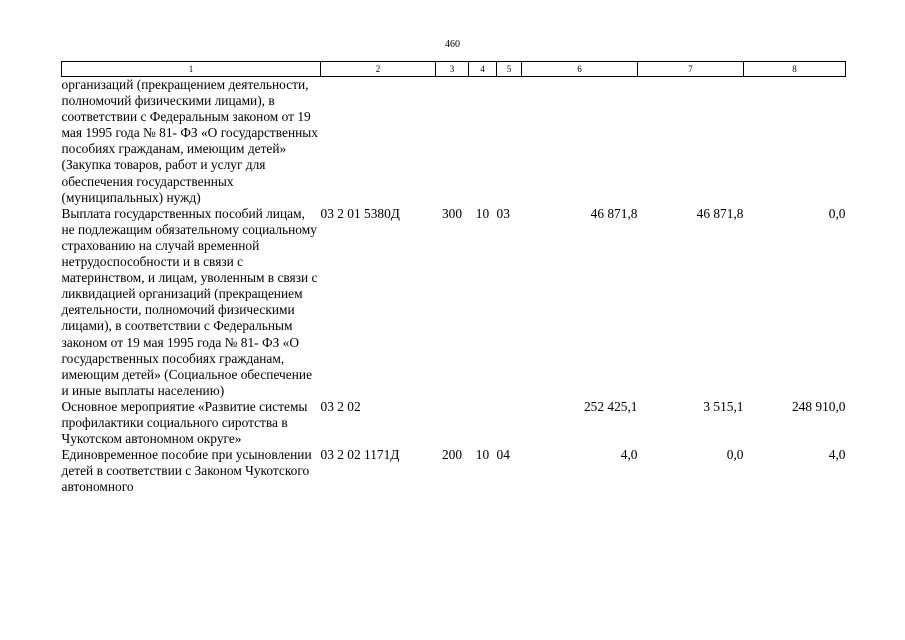 The image size is (905, 640). What do you see at coordinates (503, 455) in the screenshot?
I see `row-col5: 04` at bounding box center [503, 455].